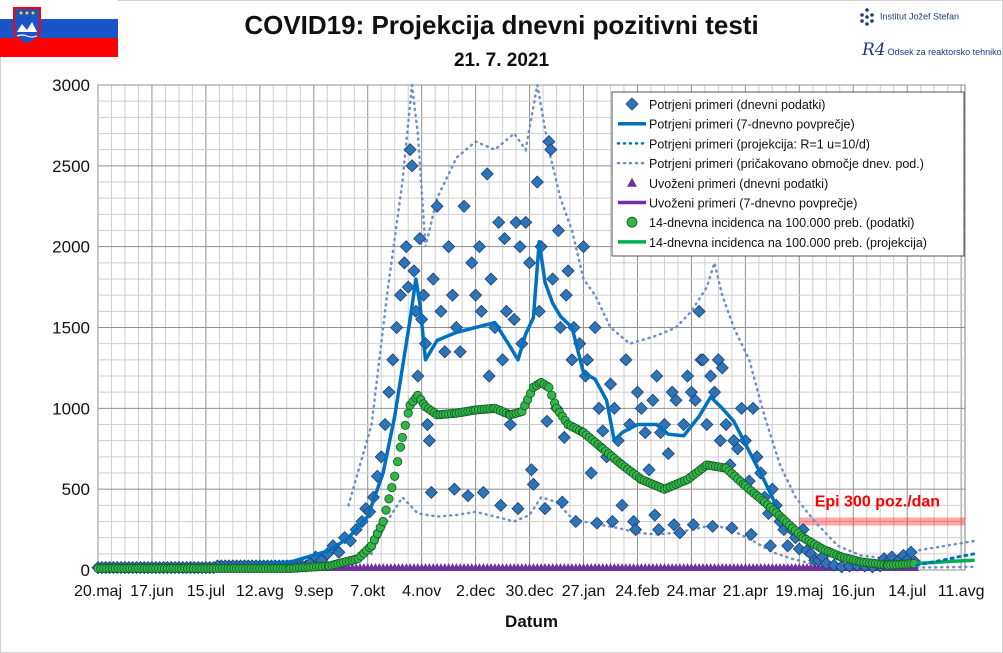 This screenshot has height=653, width=1003. I want to click on ijs-logo-icon, so click(867, 17).